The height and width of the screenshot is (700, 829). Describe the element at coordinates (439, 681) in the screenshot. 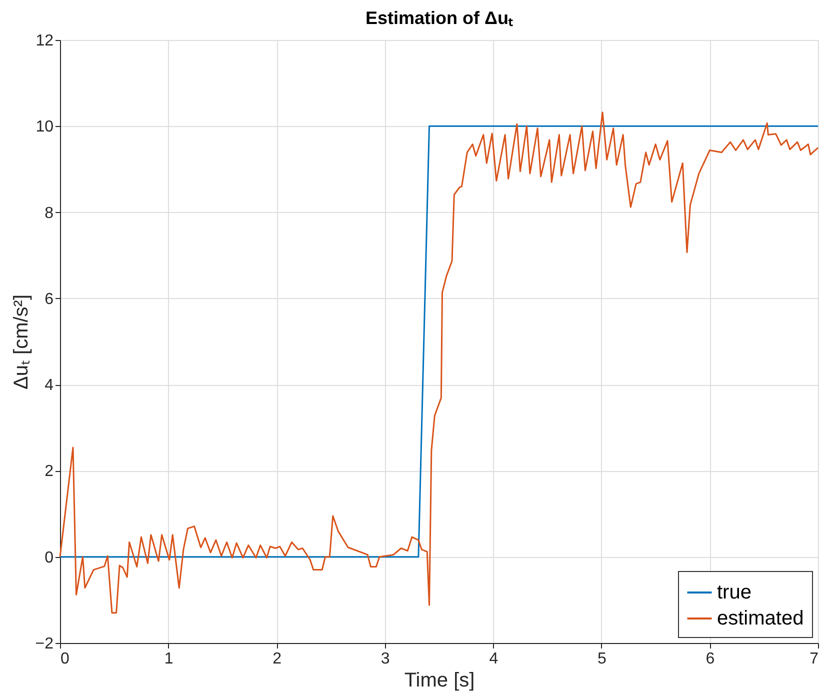

I see `x-axis-title: Time [s]` at that location.